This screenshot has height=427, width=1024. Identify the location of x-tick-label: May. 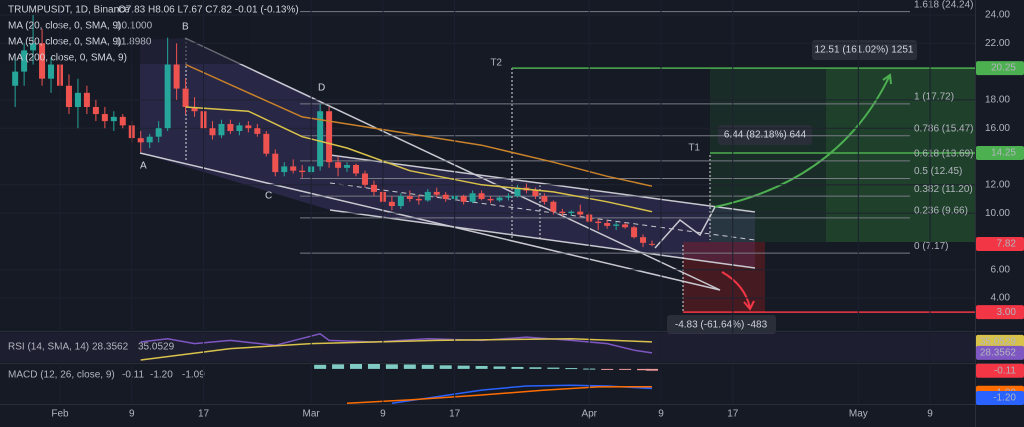
(858, 414).